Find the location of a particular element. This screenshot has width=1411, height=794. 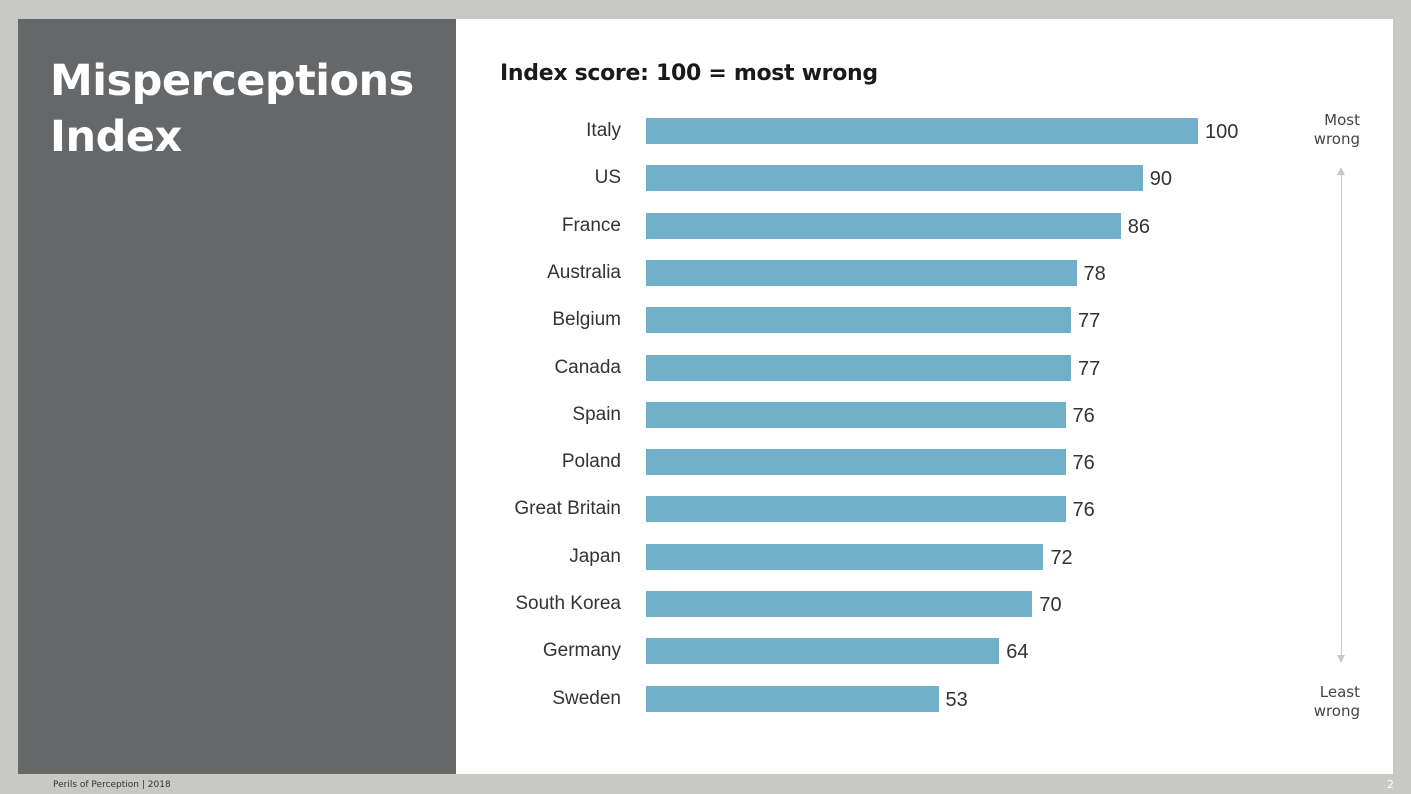

bar-category-label: Australia is located at coordinates (584, 272).